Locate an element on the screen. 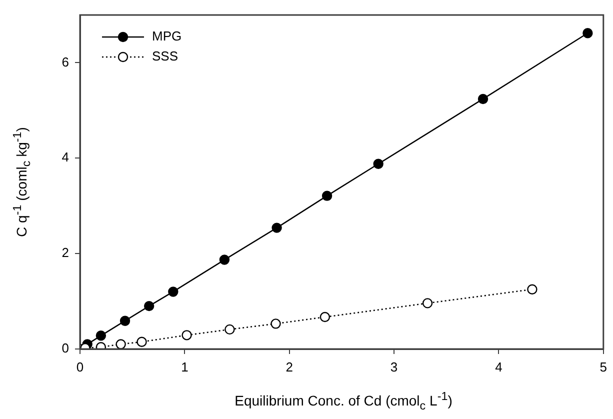 This screenshot has width=613, height=419. x-axis-title: Equilibrium Conc. of Cd (cmol$_{c}$ L$^{-1}$) is located at coordinates (344, 401).